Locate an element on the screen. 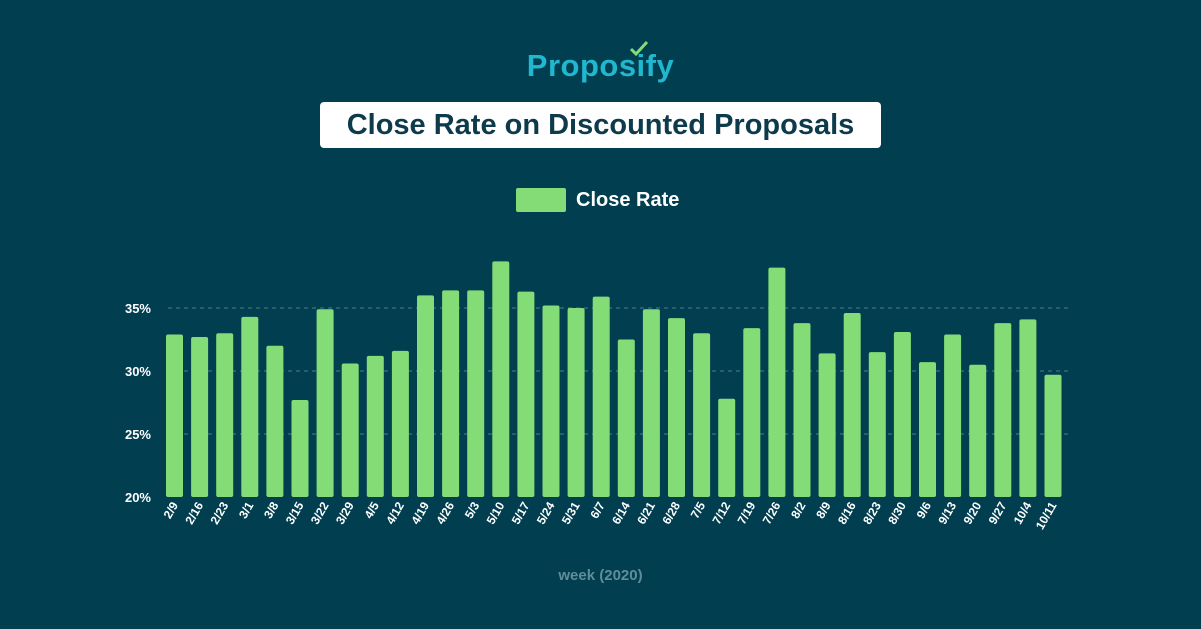  x-tick-label: 9/27 is located at coordinates (998, 513).